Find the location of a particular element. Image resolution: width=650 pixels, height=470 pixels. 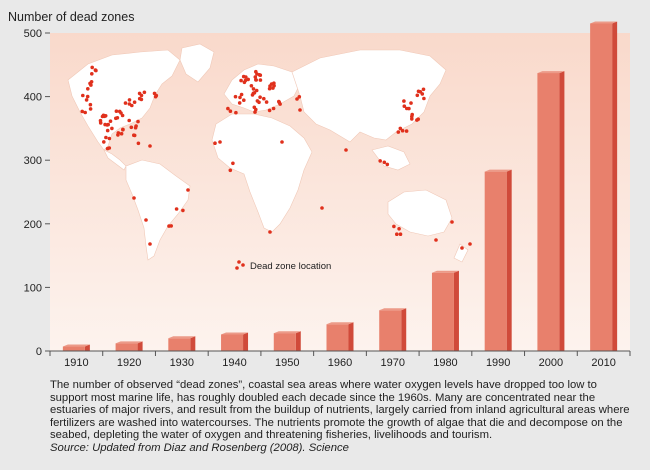

x-tick-label: 1990 is located at coordinates (498, 363).